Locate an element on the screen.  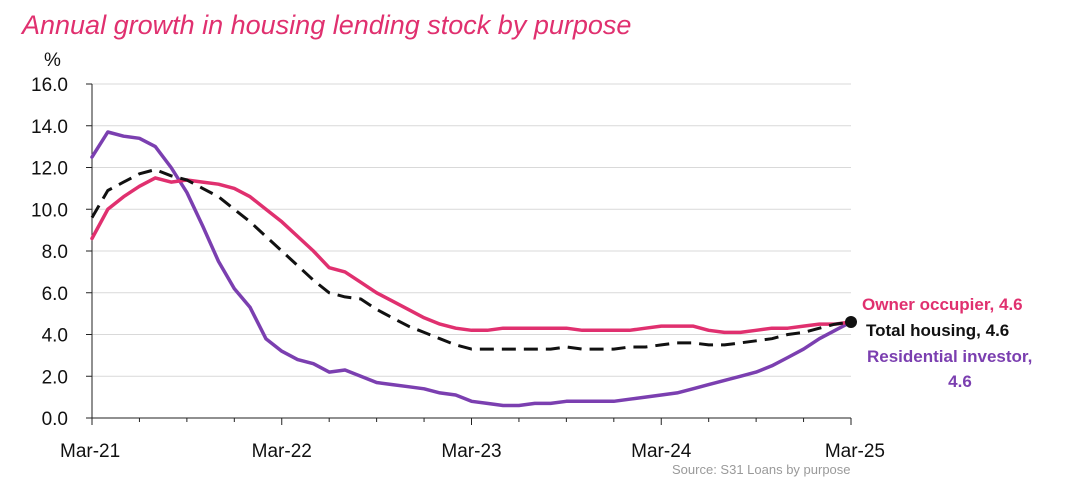
y-tick-label-1: 2.0 is located at coordinates (55, 377).